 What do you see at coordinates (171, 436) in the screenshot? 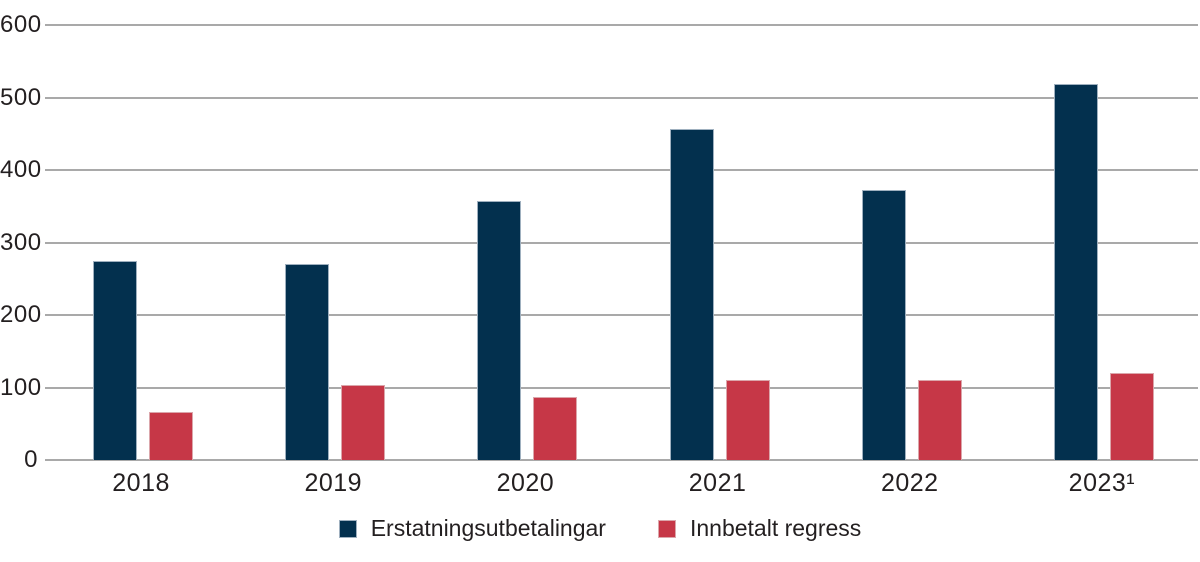
I see `bar-innbetalt-regress-2018` at bounding box center [171, 436].